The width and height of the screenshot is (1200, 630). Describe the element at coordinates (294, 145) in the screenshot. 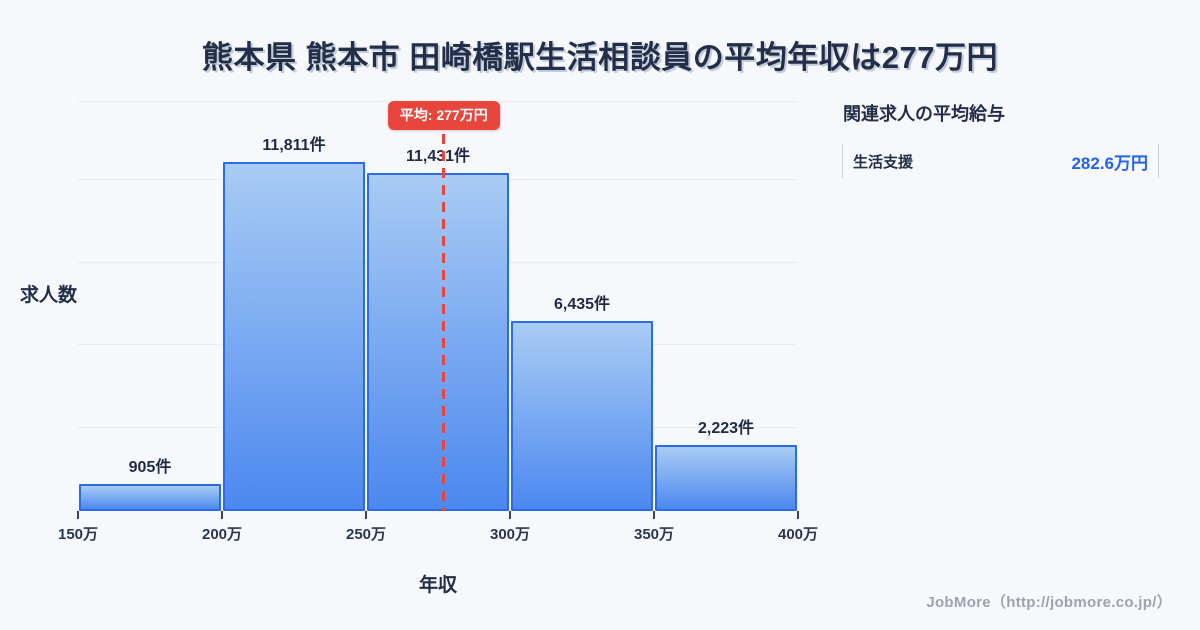

I see `bar-value-label: 11,811件` at that location.